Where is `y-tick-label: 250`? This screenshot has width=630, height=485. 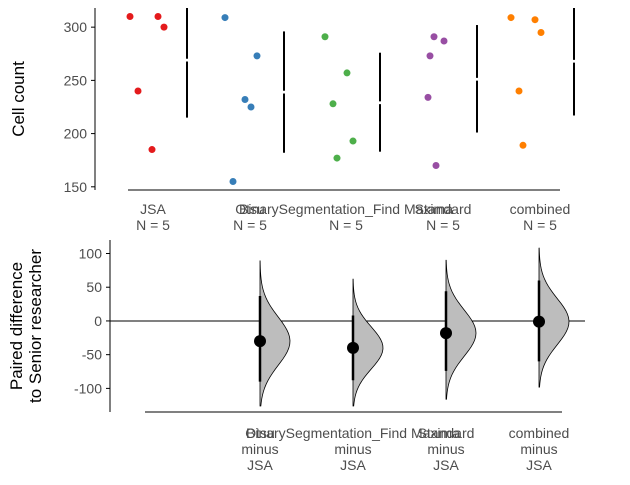 y-tick-label: 250 is located at coordinates (76, 80).